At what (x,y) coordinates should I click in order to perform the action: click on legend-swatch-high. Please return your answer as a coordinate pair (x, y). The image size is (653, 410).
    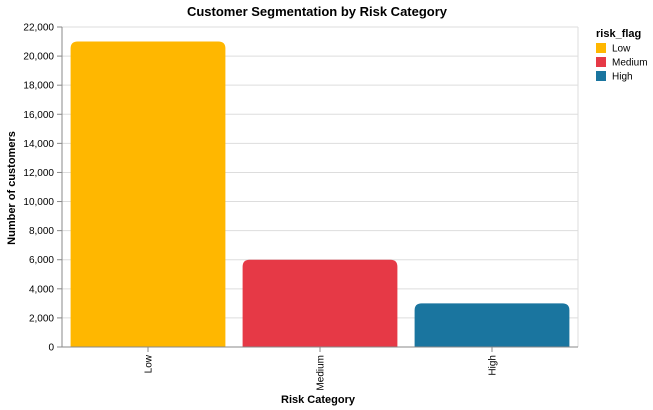
    Looking at the image, I should click on (601, 76).